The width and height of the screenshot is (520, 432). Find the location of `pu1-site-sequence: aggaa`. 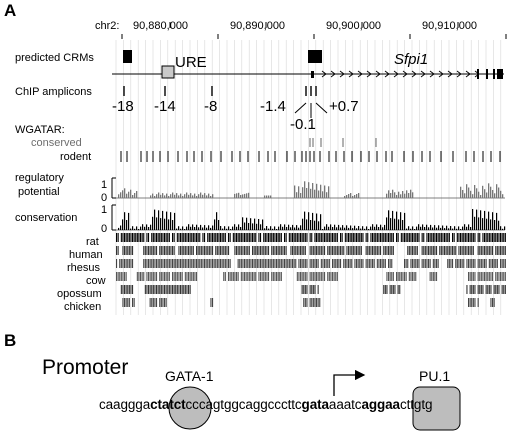

pu1-site-sequence: aggaa is located at coordinates (380, 404).